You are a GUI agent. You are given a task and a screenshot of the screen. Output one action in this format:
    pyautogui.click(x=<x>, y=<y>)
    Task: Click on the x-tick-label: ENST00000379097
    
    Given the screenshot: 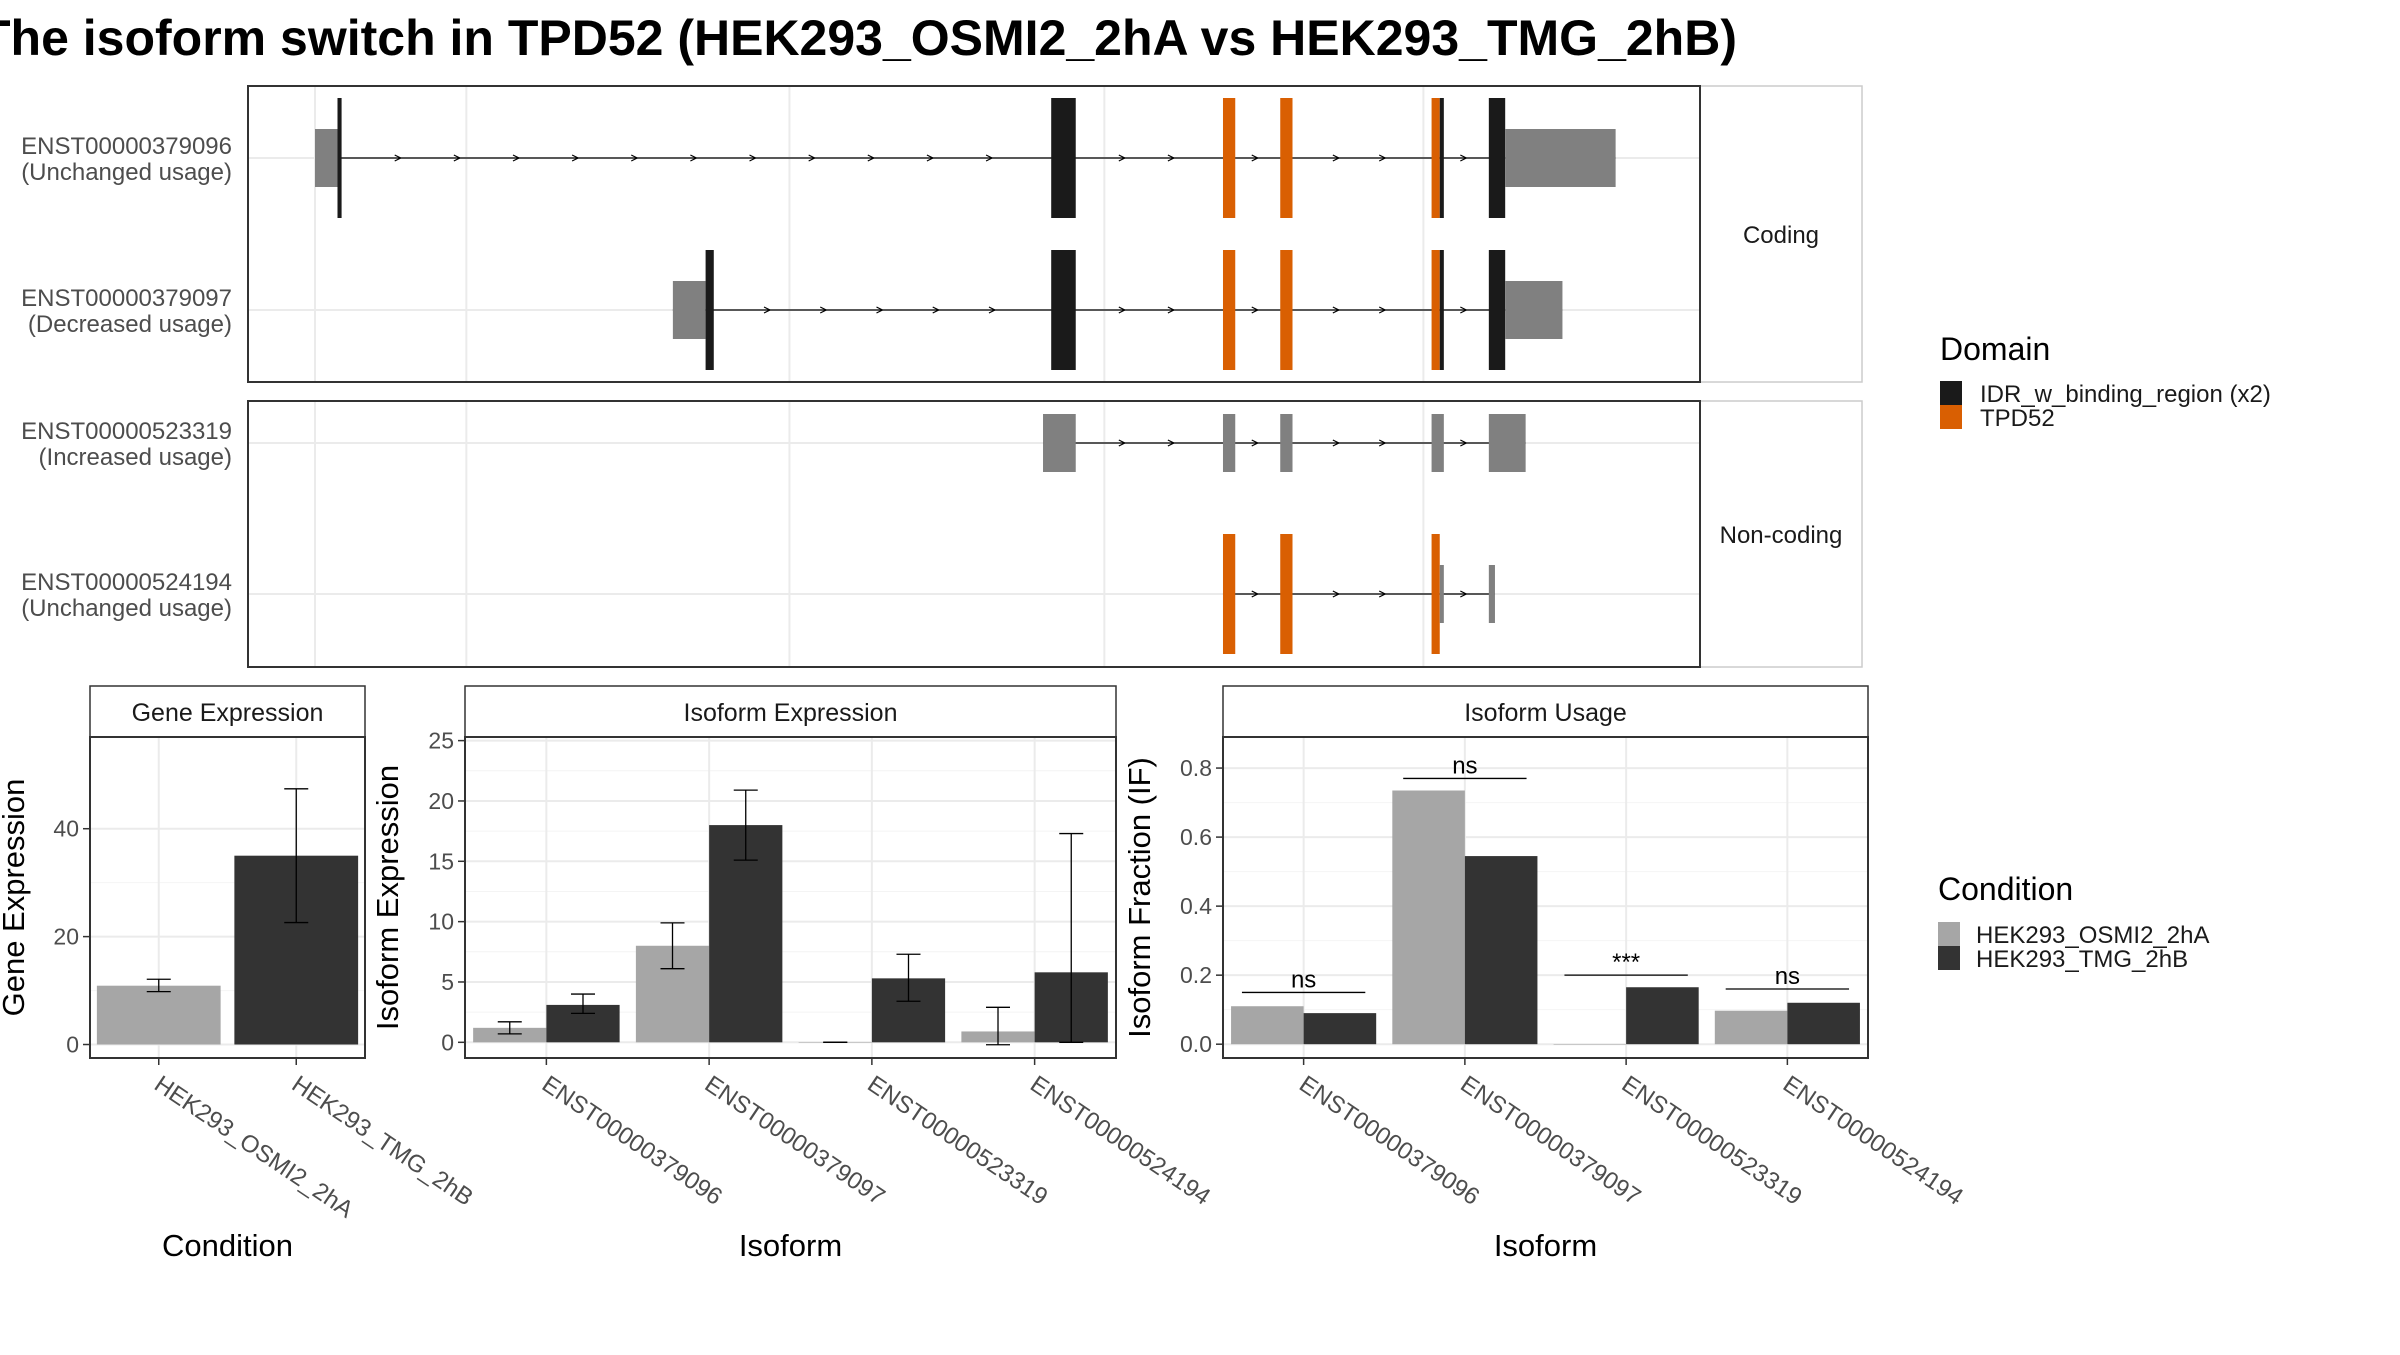 What is the action you would take?
    pyautogui.click(x=795, y=1141)
    